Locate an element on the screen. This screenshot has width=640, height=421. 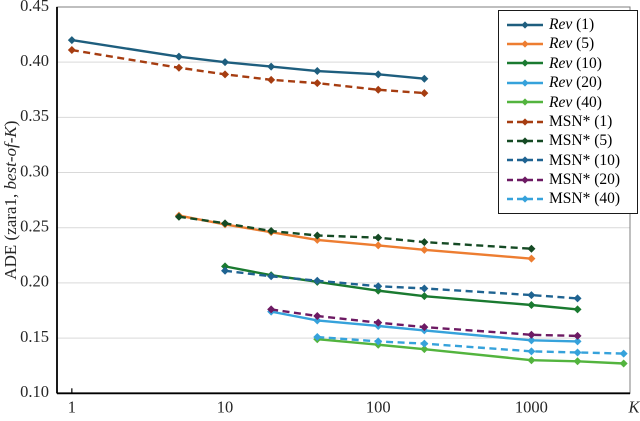
series-msn-1- is located at coordinates (248, 72).